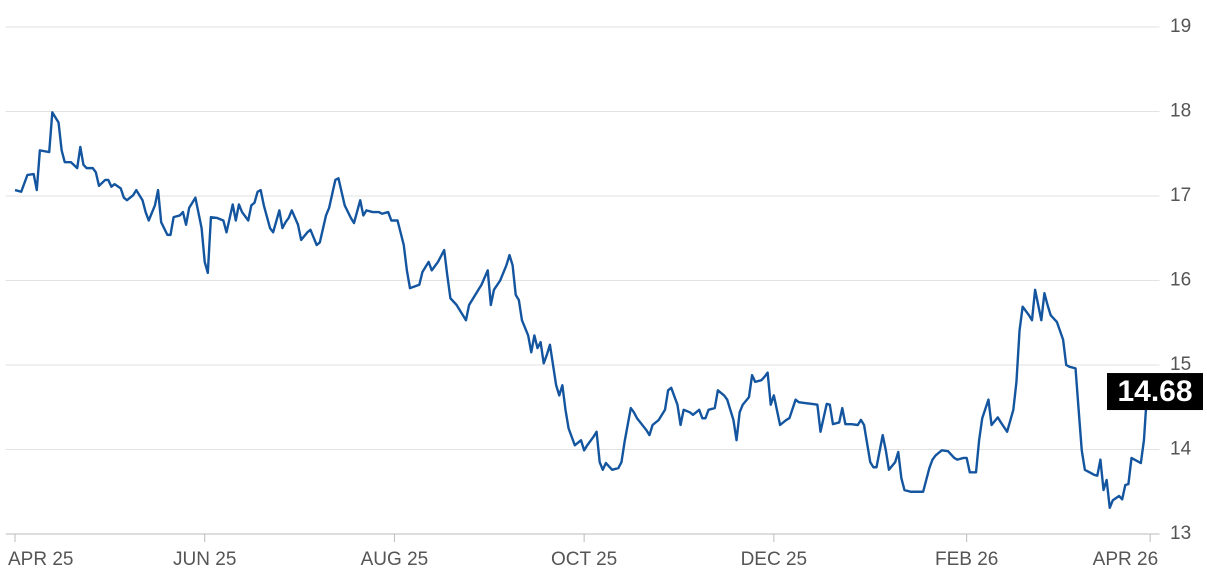  What do you see at coordinates (395, 559) in the screenshot?
I see `x-tick-label: AUG 25` at bounding box center [395, 559].